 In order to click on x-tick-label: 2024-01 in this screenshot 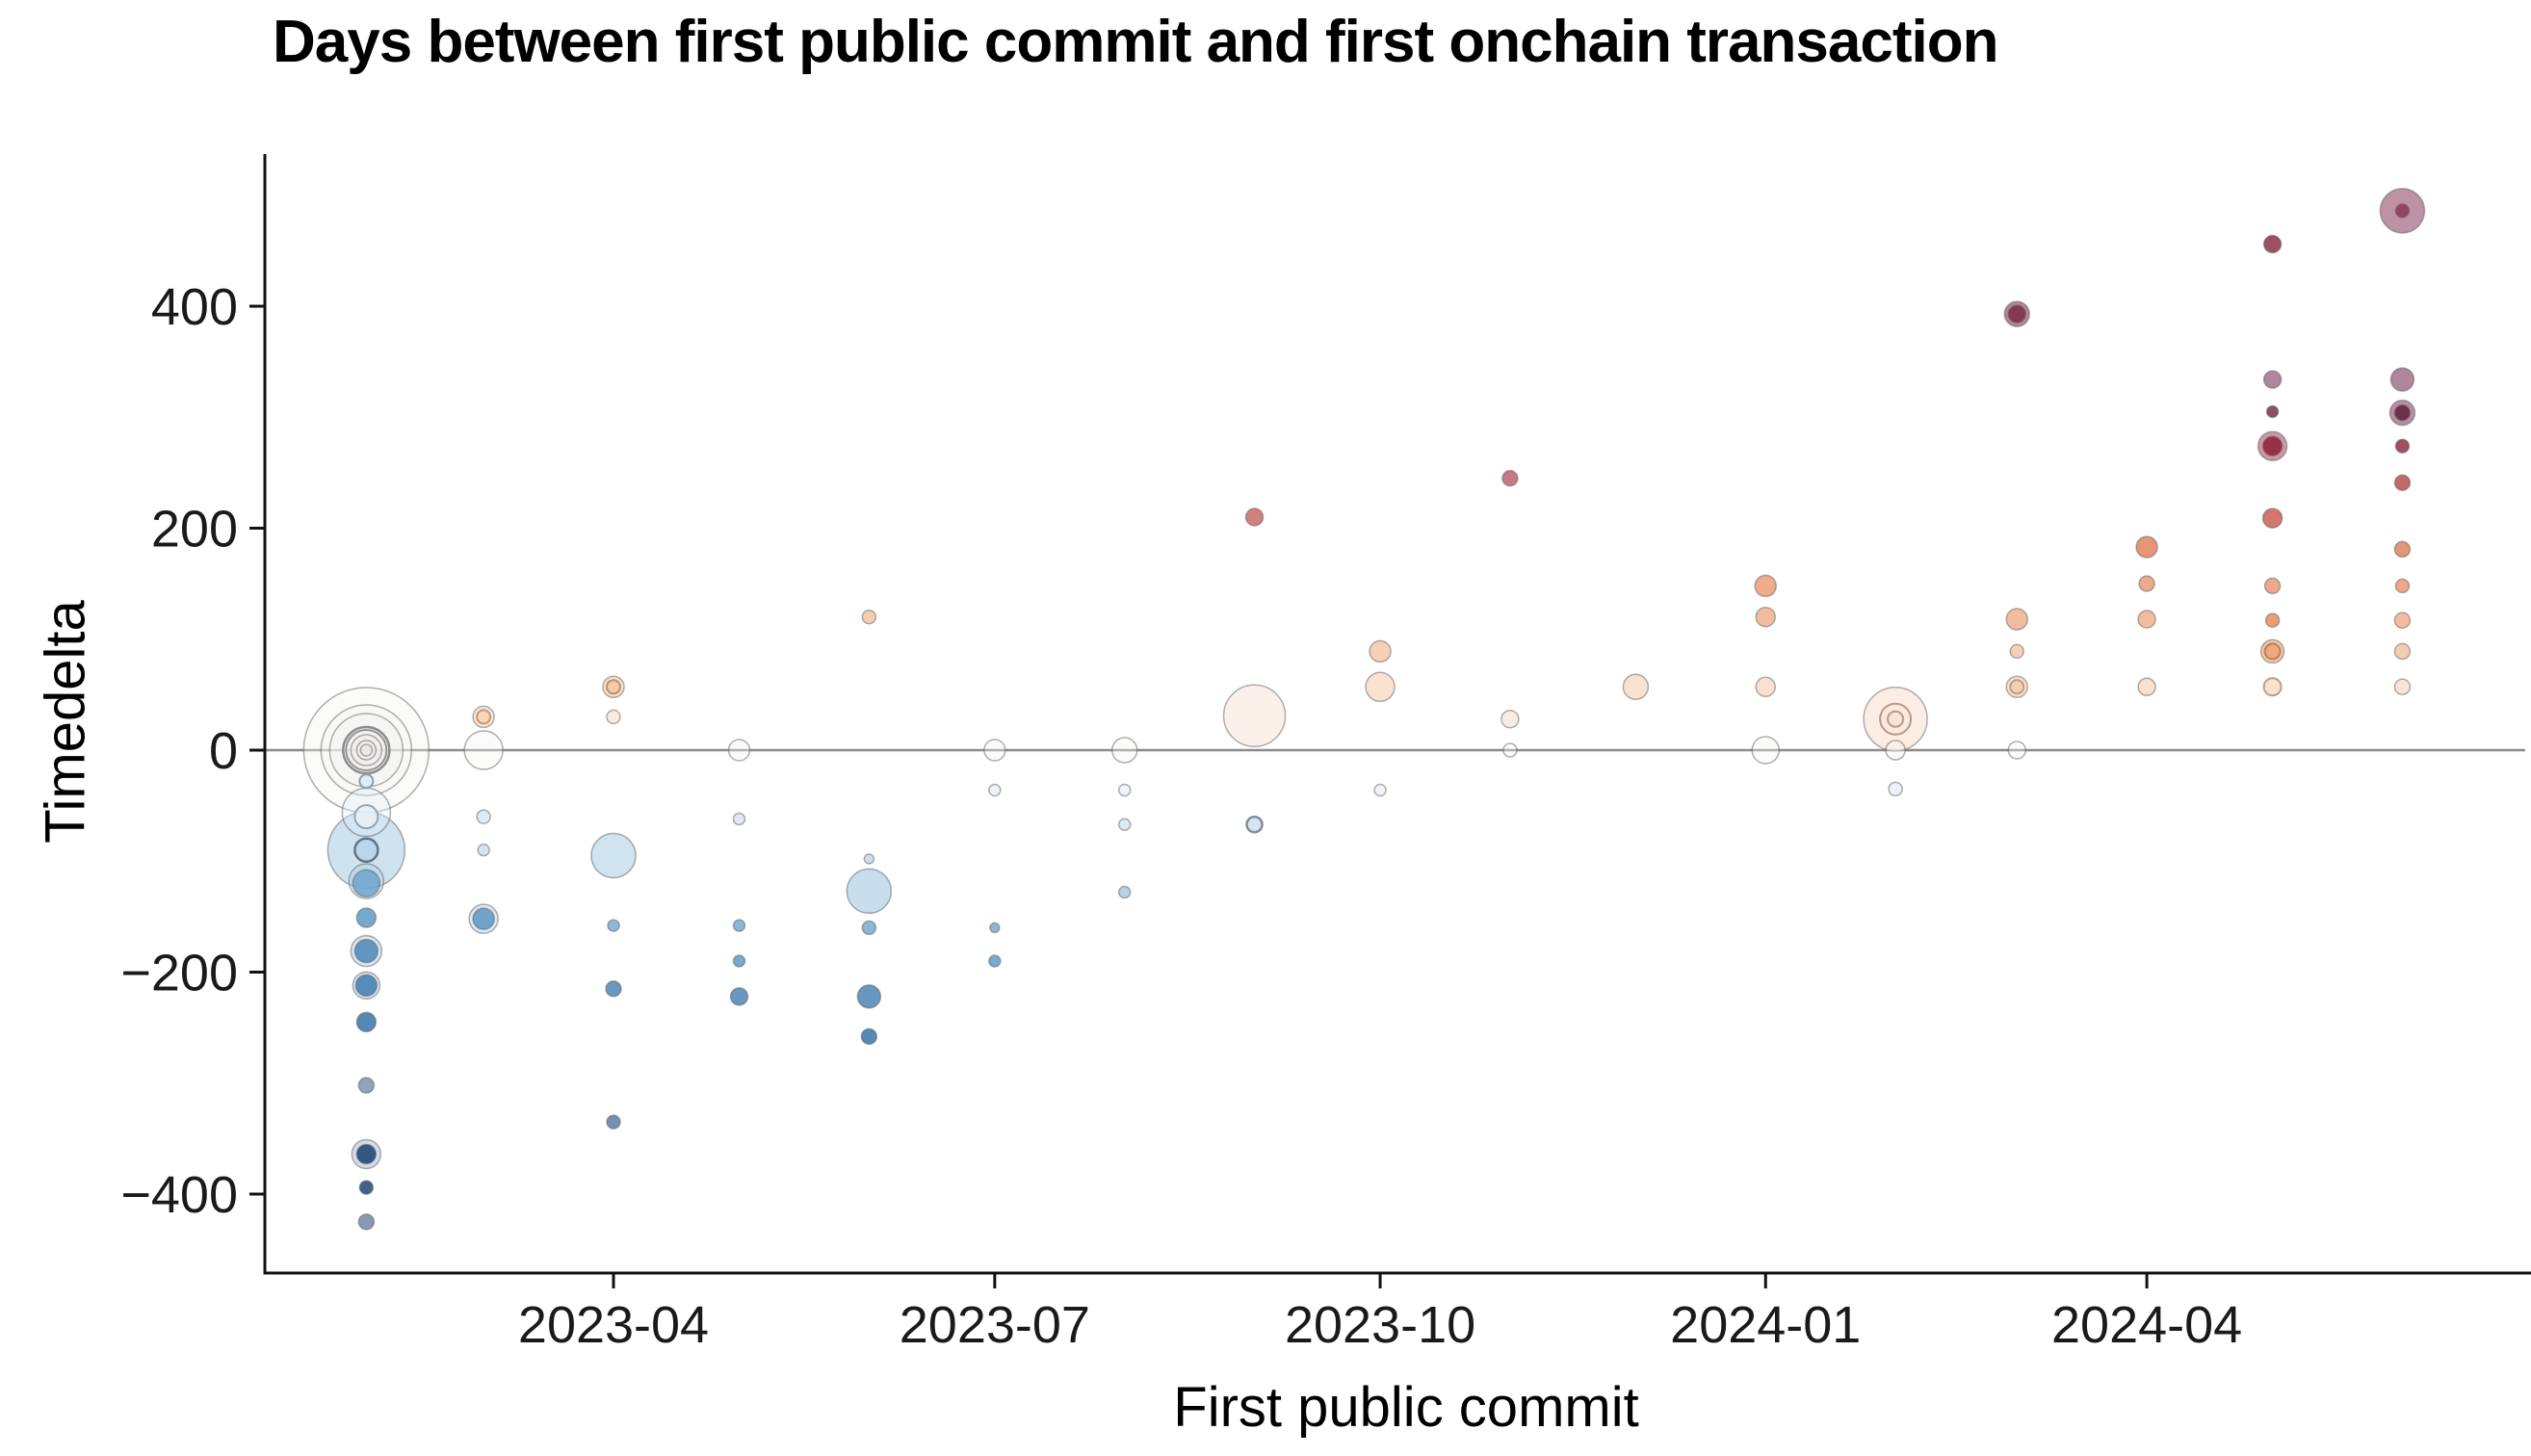, I will do `click(1765, 1325)`.